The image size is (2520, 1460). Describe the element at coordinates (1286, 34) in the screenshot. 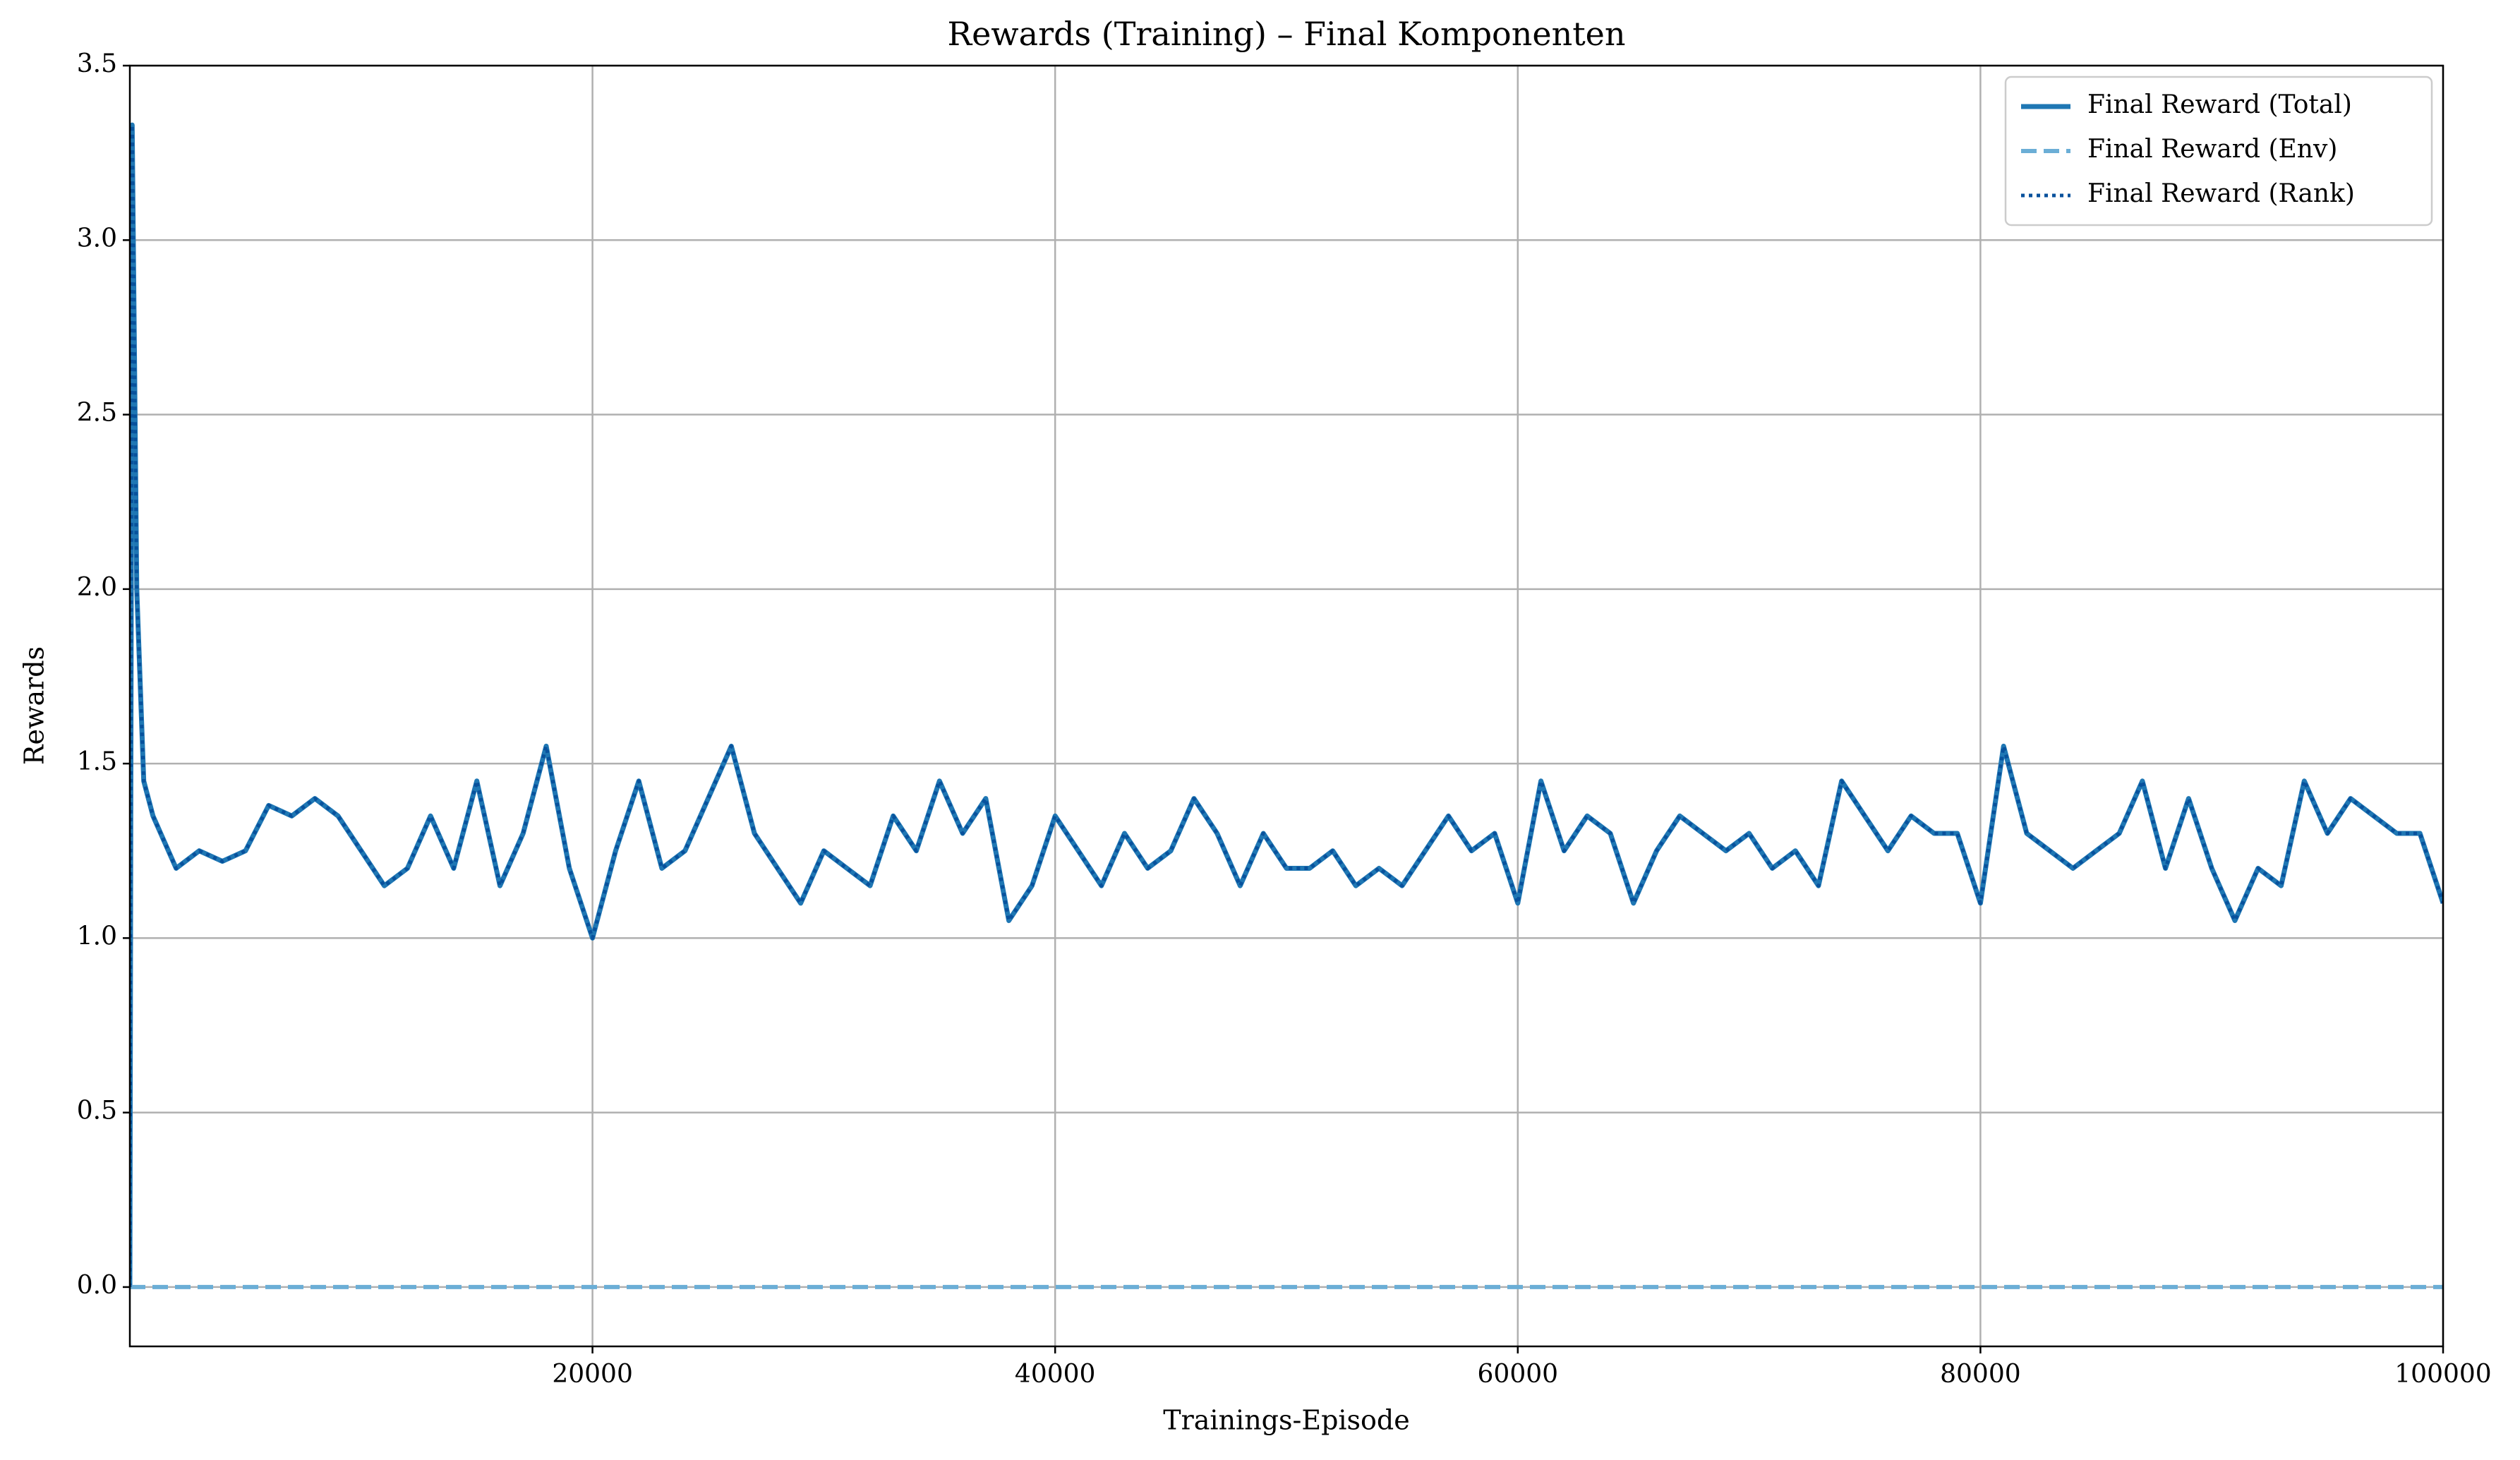

I see `chart-title: Rewards (Training) – Final Komponenten` at that location.